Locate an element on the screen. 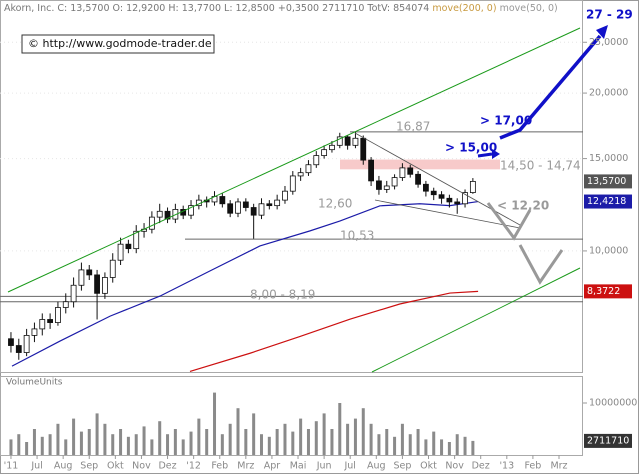  x-tick-label: Okt is located at coordinates (115, 466).